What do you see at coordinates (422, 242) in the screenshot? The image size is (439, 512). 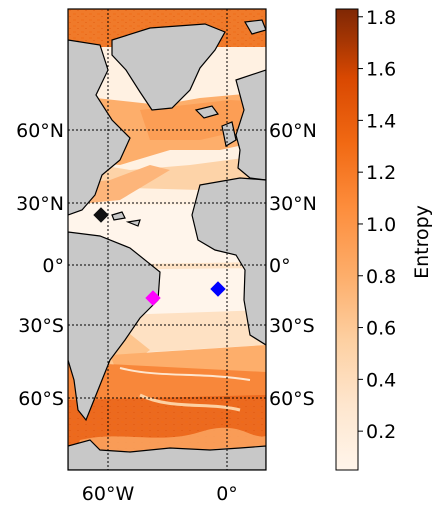 I see `colorbar-label: Entropy` at bounding box center [422, 242].